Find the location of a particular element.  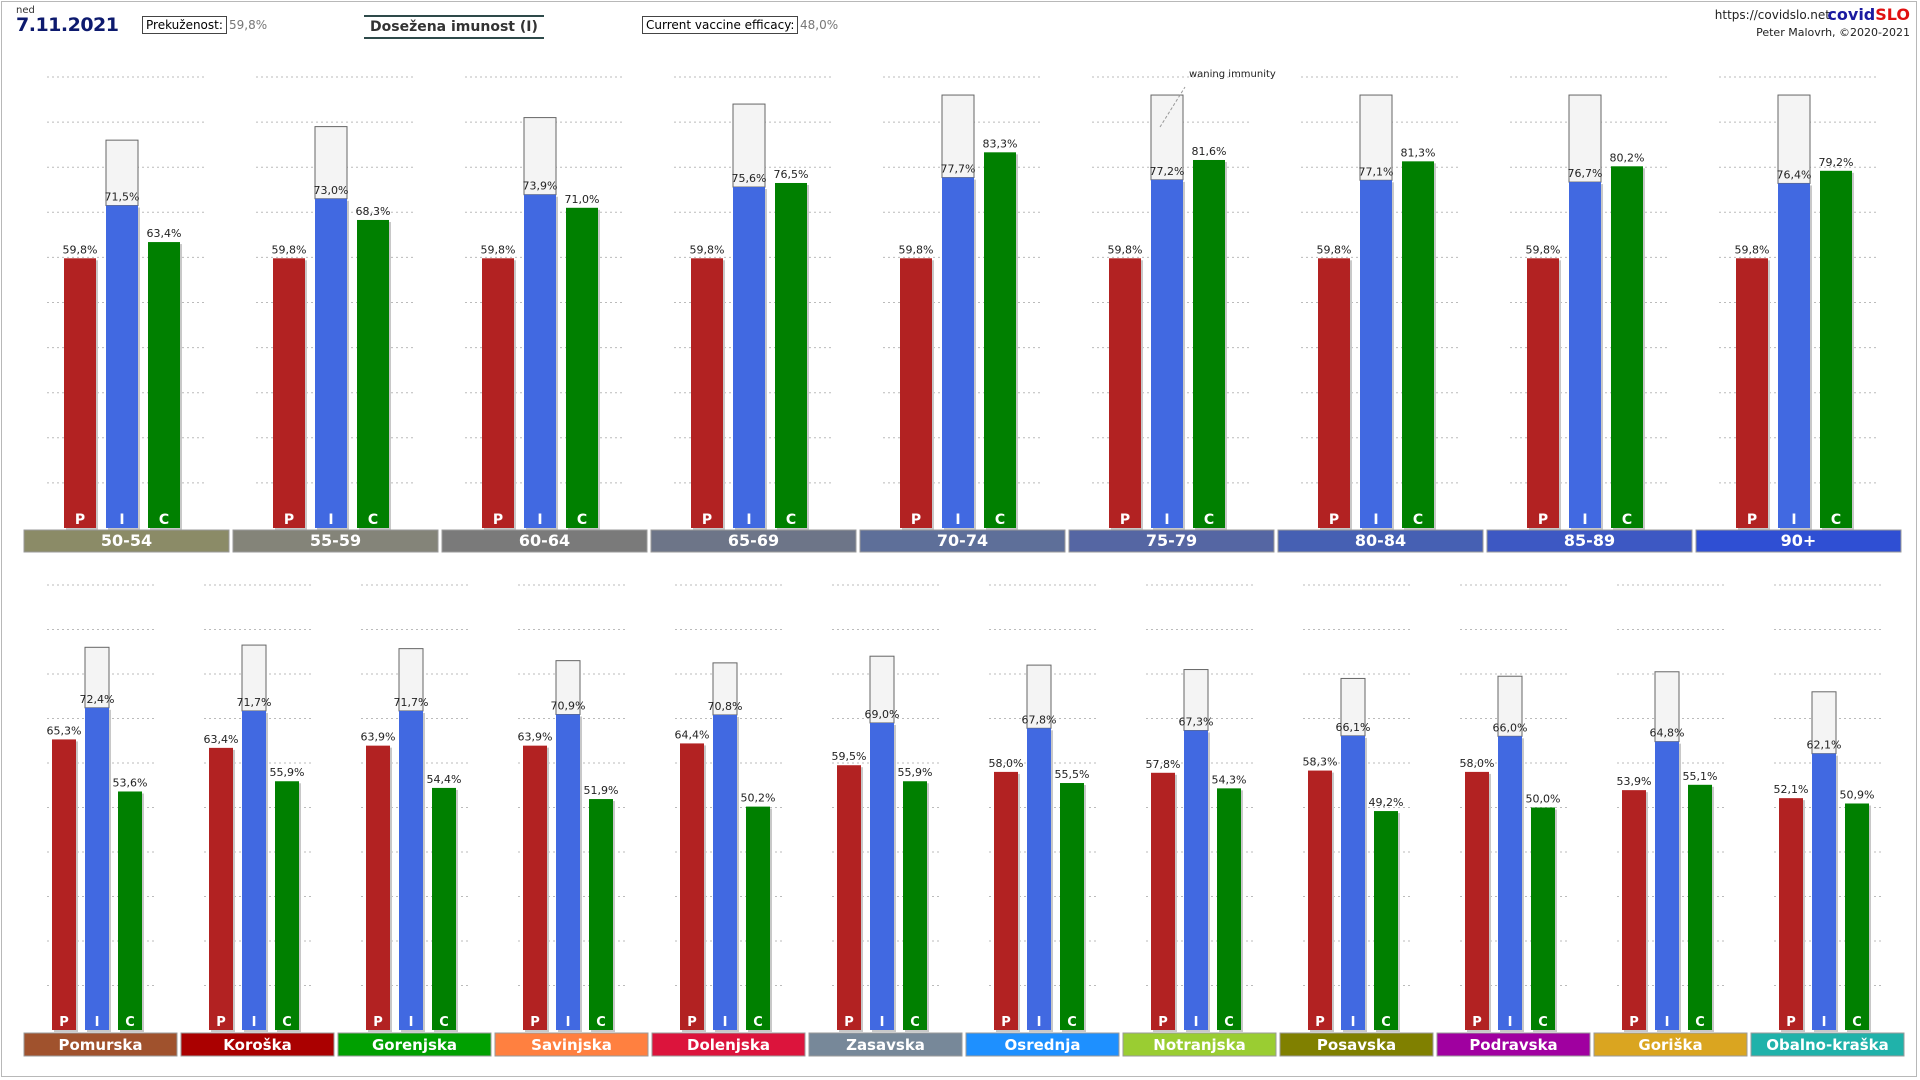

brand-part2: SLO is located at coordinates (1892, 14).